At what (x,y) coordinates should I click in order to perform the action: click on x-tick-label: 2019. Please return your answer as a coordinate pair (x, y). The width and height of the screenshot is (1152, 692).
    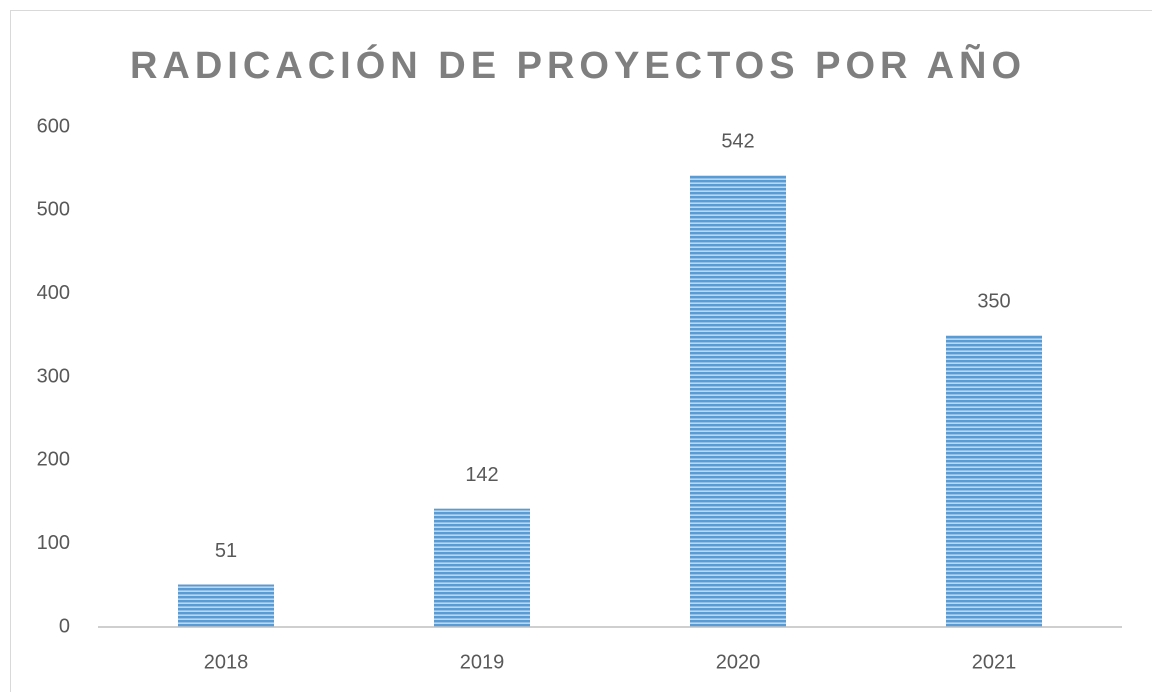
    Looking at the image, I should click on (482, 662).